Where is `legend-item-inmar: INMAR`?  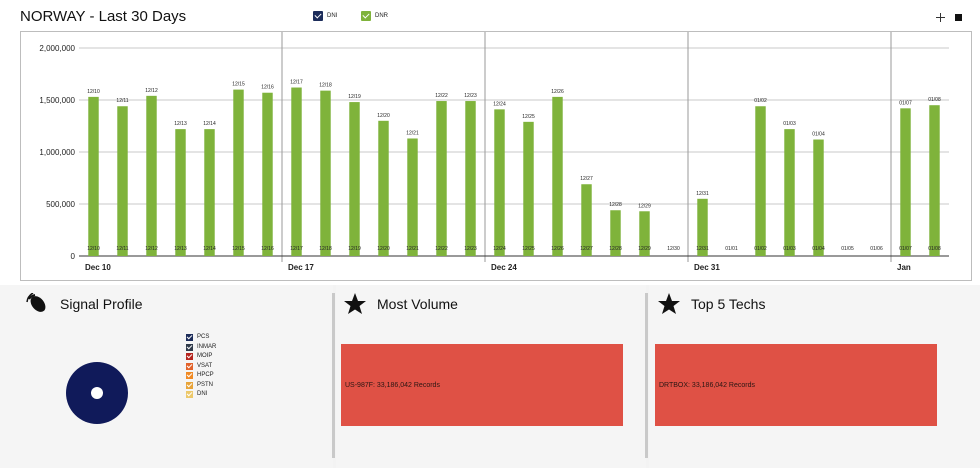 legend-item-inmar: INMAR is located at coordinates (201, 348).